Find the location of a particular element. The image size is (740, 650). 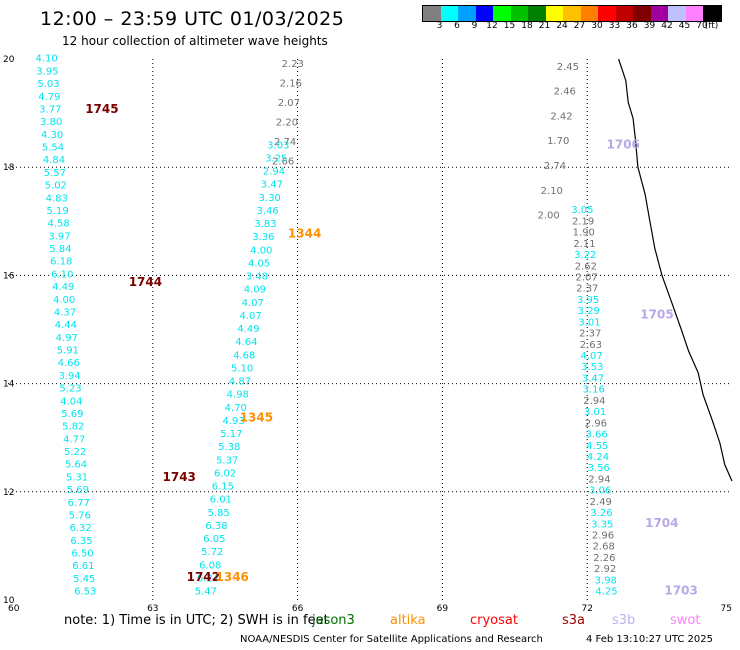

wave-height-value: 4.55 is located at coordinates (597, 446).